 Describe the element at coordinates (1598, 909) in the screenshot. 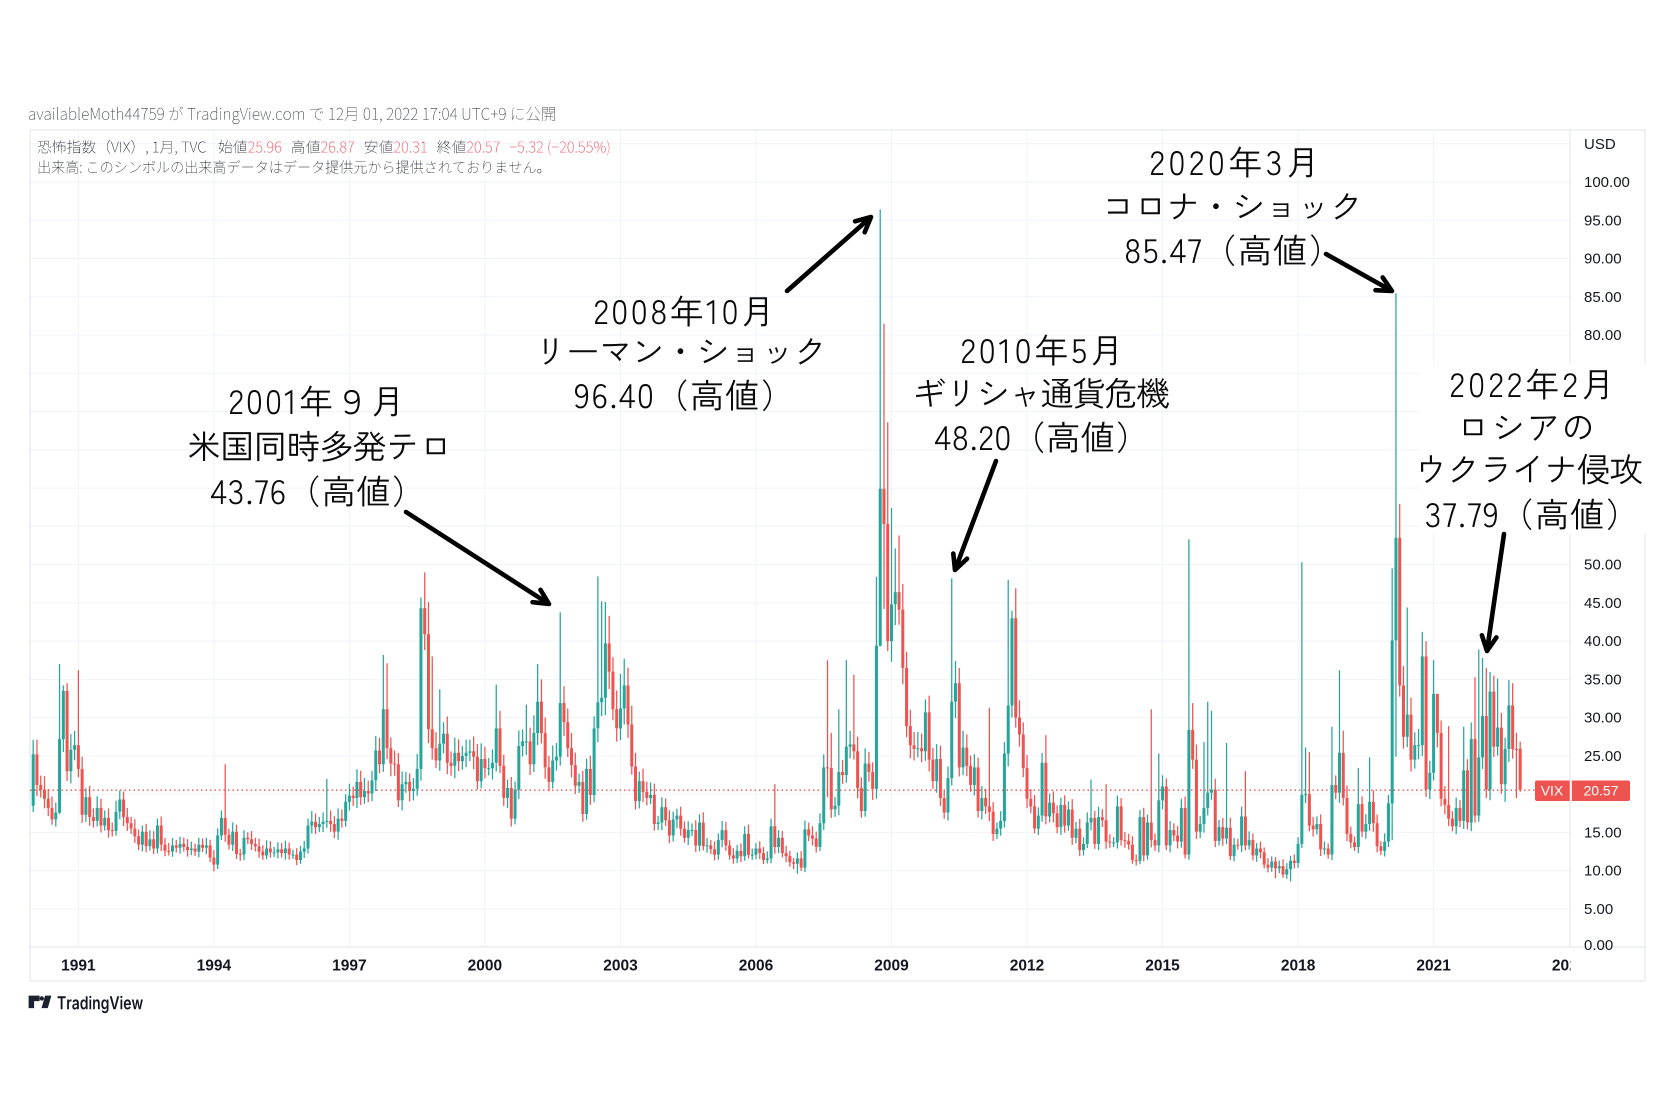

I see `svg-text: 5.00` at that location.